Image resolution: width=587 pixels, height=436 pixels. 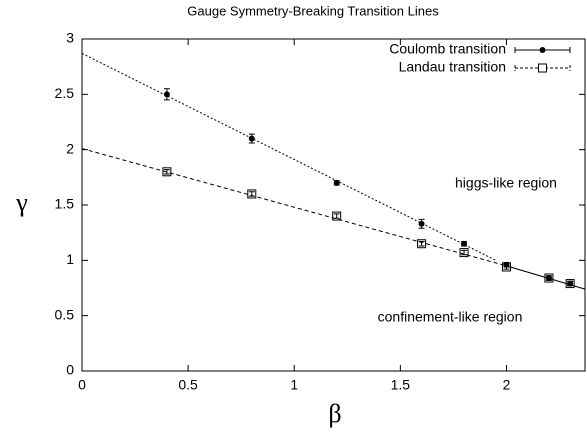 What do you see at coordinates (447, 49) in the screenshot?
I see `legend-label: Coulomb transition` at bounding box center [447, 49].